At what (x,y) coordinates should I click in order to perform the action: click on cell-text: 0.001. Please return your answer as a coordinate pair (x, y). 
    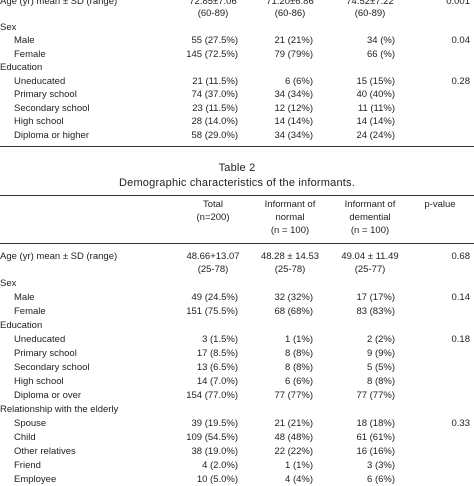
    Looking at the image, I should click on (458, 3).